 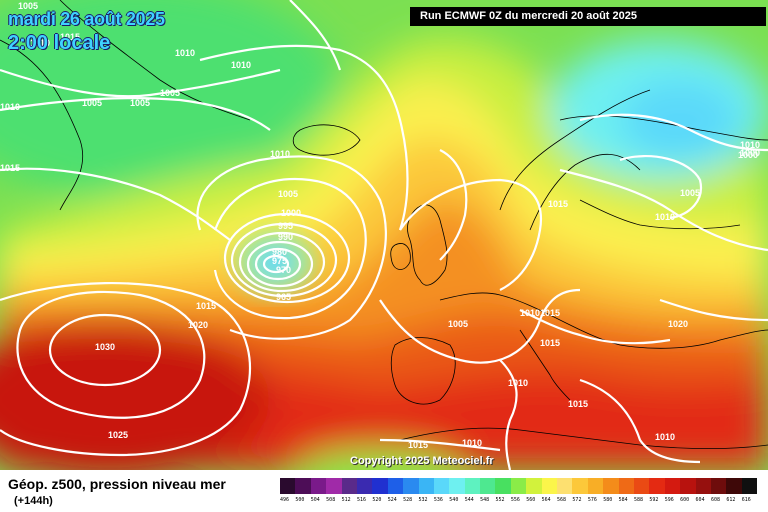 I want to click on scale-swatch: 596, so click(x=672, y=490).